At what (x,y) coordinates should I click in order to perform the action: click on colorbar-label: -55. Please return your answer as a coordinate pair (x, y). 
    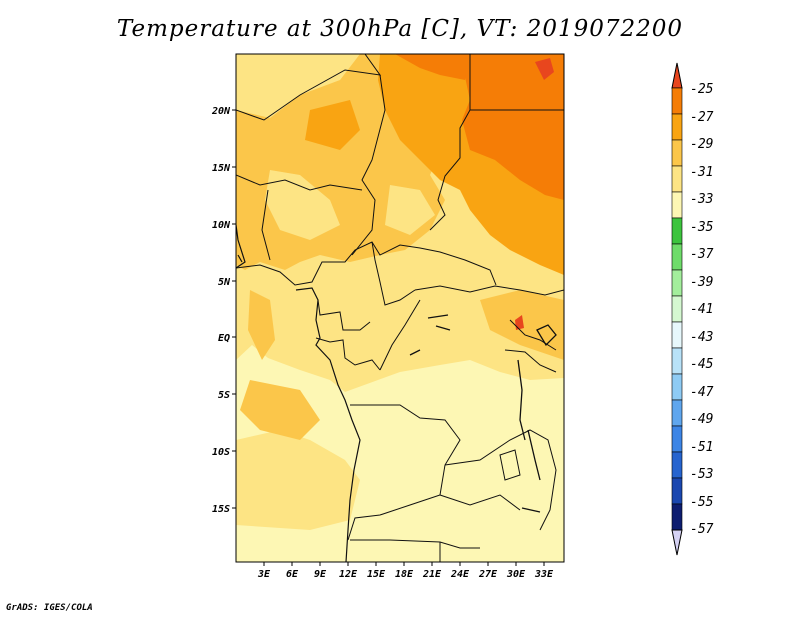
    Looking at the image, I should click on (702, 502).